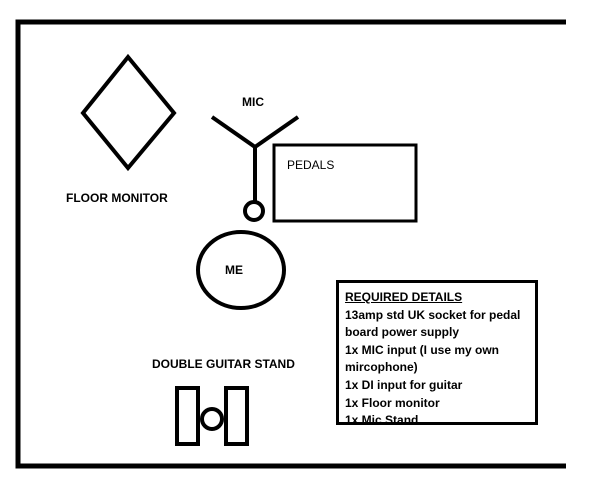 This screenshot has width=604, height=486. I want to click on pedals-label: PEDALS, so click(311, 165).